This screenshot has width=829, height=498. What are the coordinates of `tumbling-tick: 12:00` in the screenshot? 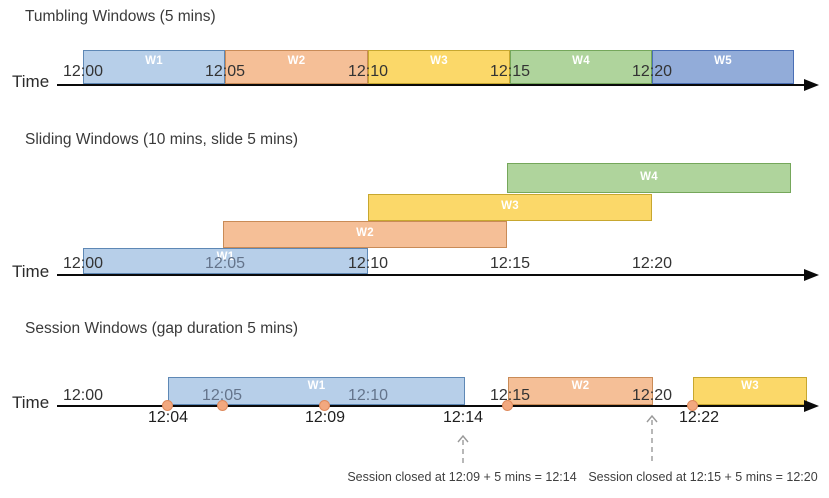 It's located at (83, 71).